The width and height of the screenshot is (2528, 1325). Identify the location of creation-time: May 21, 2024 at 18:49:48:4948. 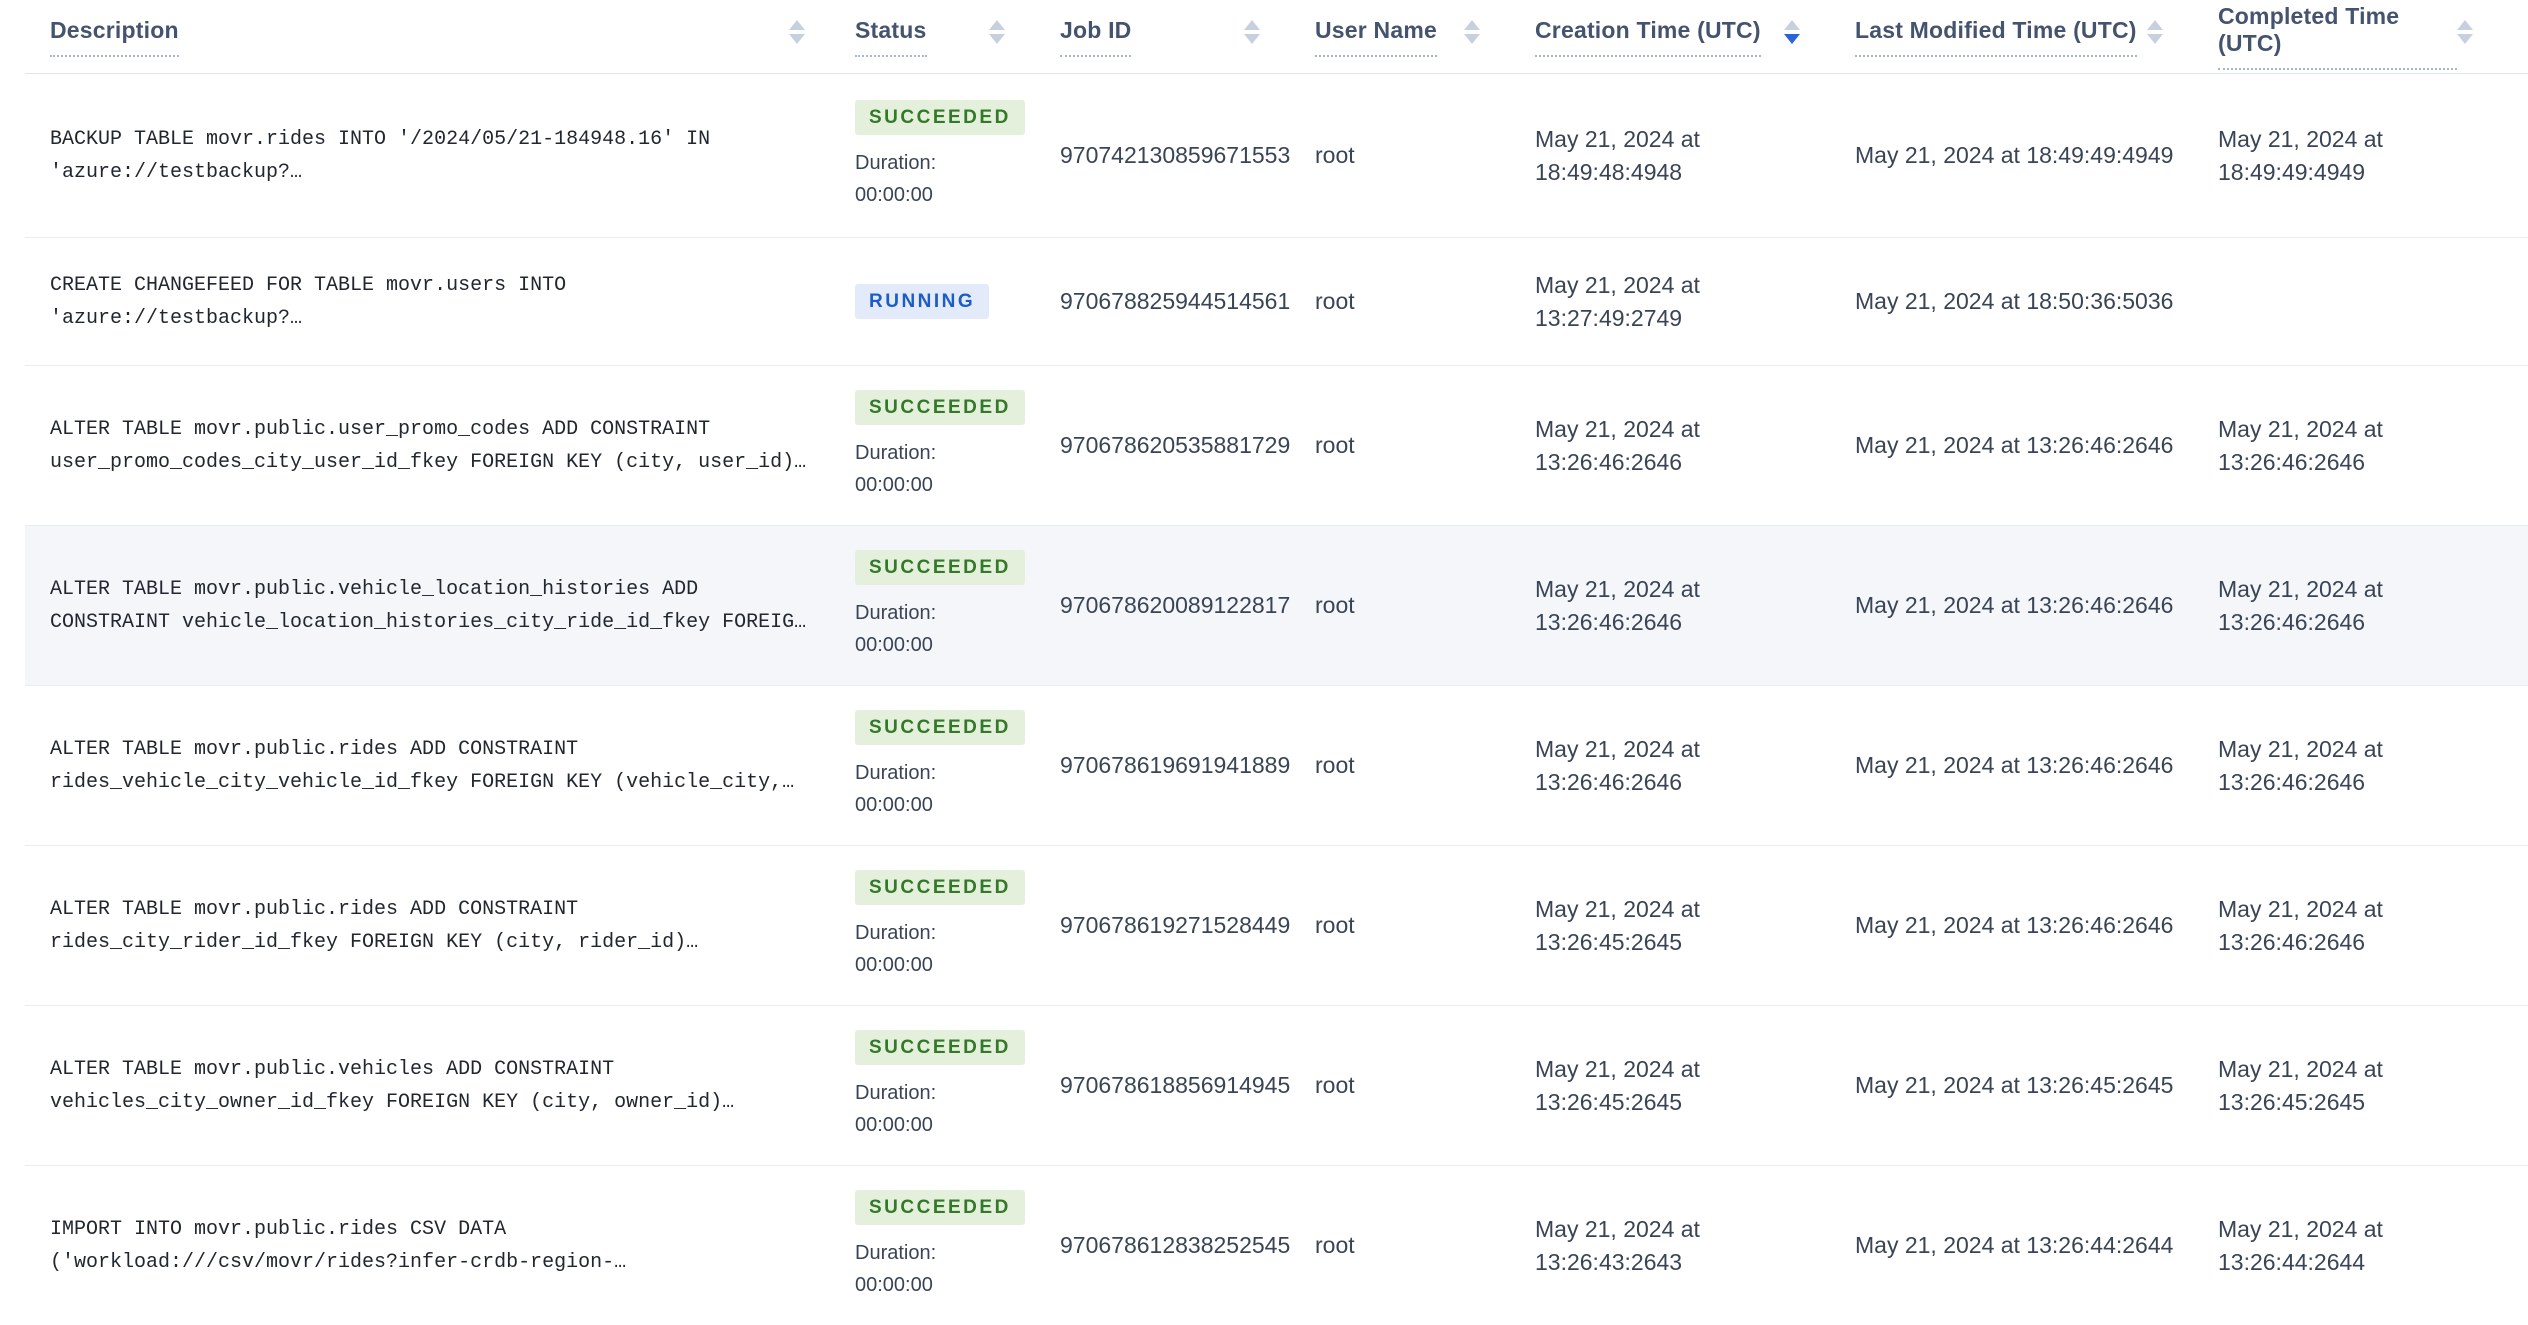
(1637, 156).